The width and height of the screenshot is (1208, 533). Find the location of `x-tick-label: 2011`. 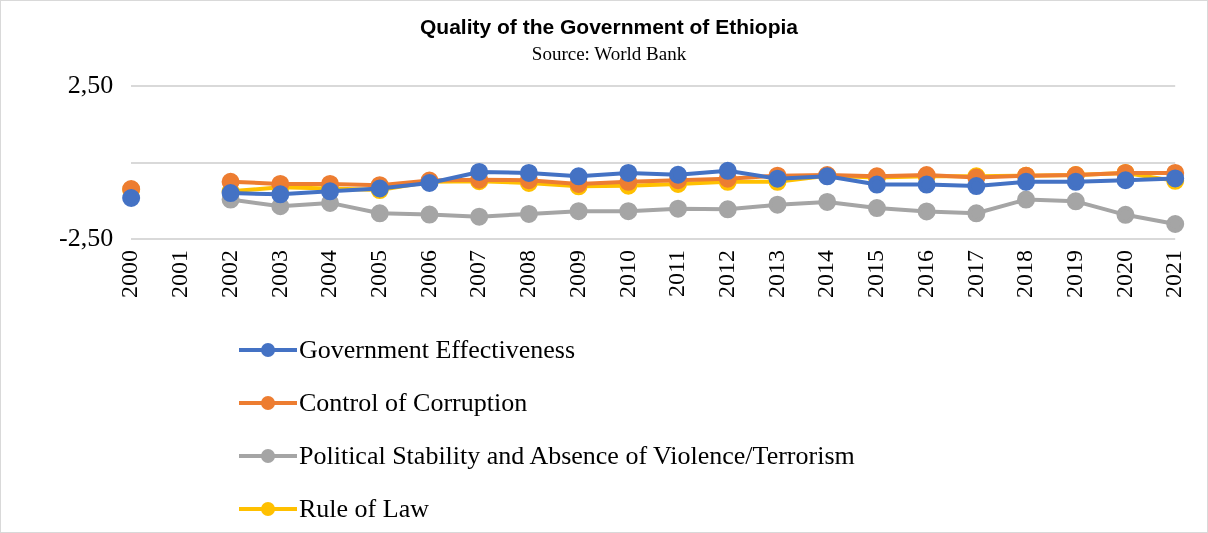

x-tick-label: 2011 is located at coordinates (676, 274).